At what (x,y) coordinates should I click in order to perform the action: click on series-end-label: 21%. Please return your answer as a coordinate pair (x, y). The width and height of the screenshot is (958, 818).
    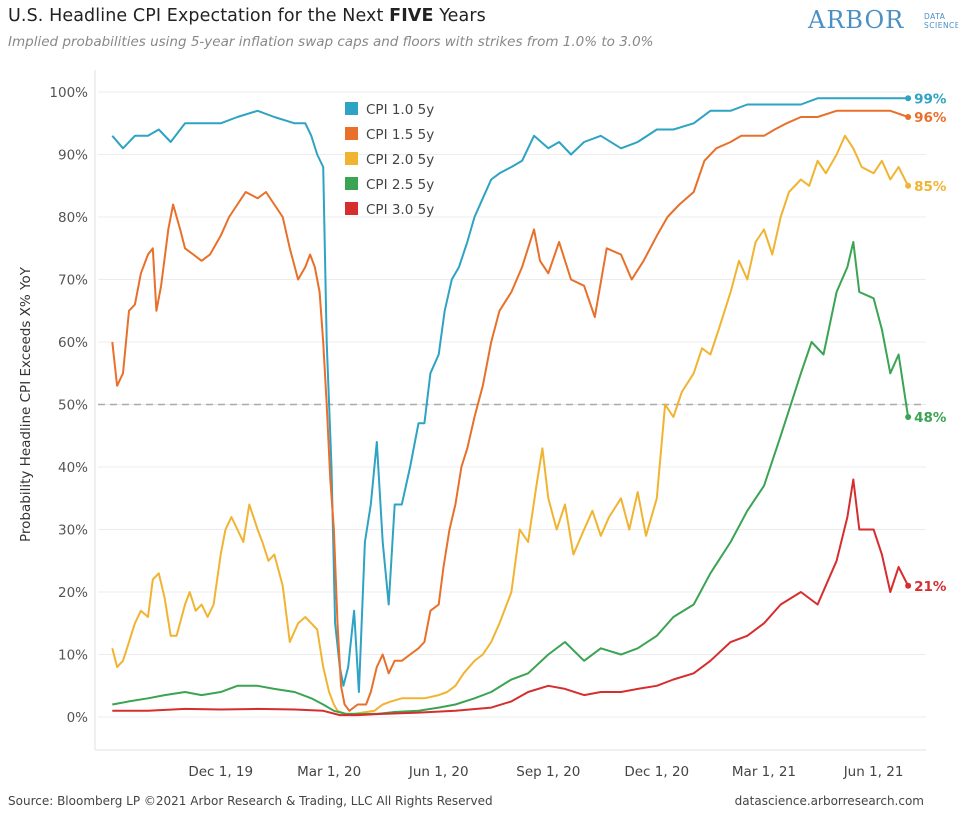
    Looking at the image, I should click on (930, 587).